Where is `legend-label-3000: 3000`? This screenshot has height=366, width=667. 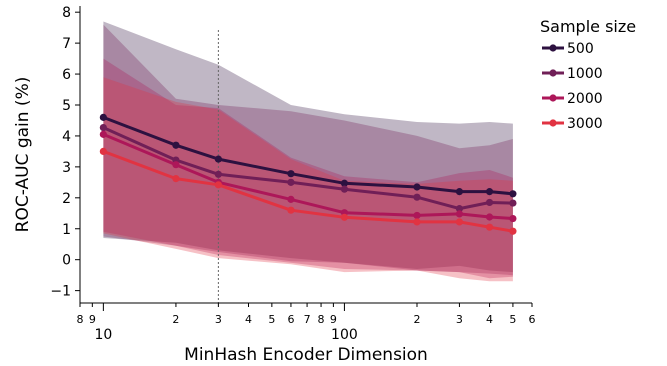
legend-label-3000: 3000 is located at coordinates (585, 124).